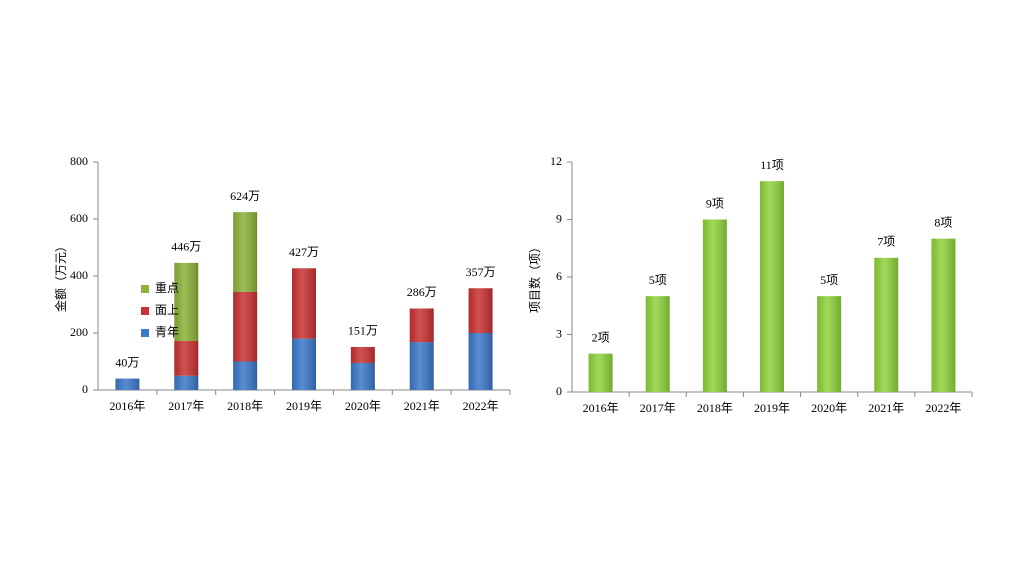 The width and height of the screenshot is (1024, 576). What do you see at coordinates (534, 277) in the screenshot?
I see `y-axis-label: 项目数（项）` at bounding box center [534, 277].